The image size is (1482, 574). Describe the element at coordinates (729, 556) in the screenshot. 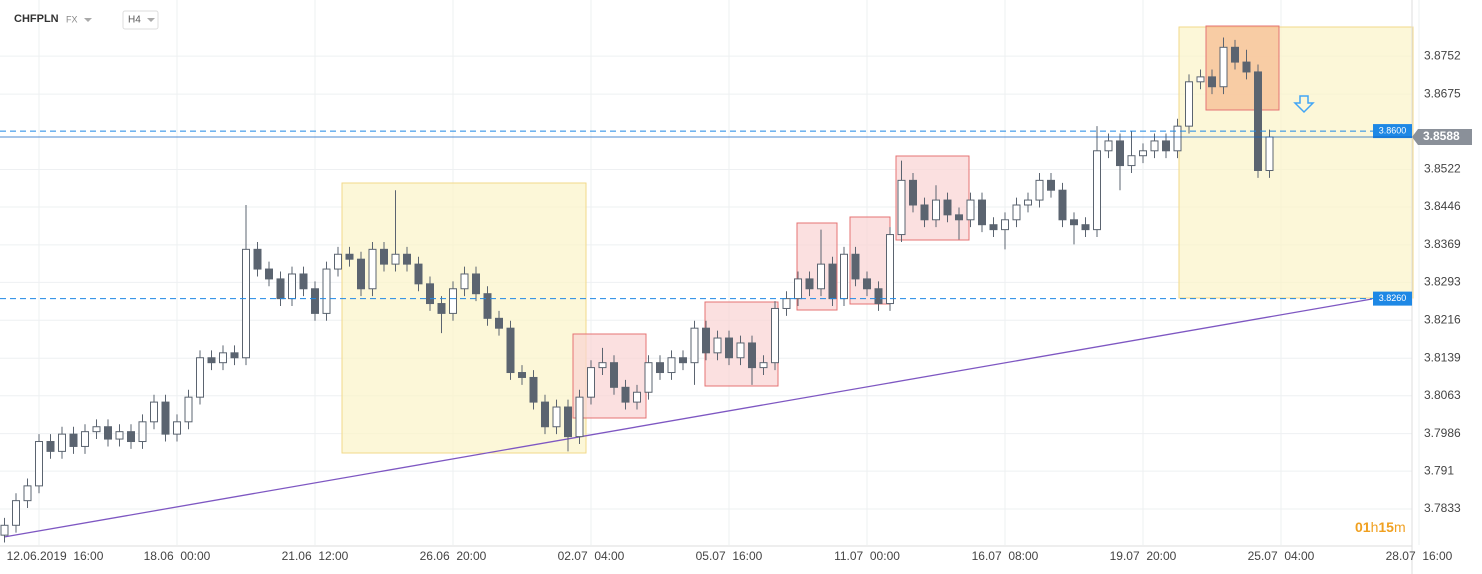

I see `x-tick-label: 05.07 16:00` at that location.